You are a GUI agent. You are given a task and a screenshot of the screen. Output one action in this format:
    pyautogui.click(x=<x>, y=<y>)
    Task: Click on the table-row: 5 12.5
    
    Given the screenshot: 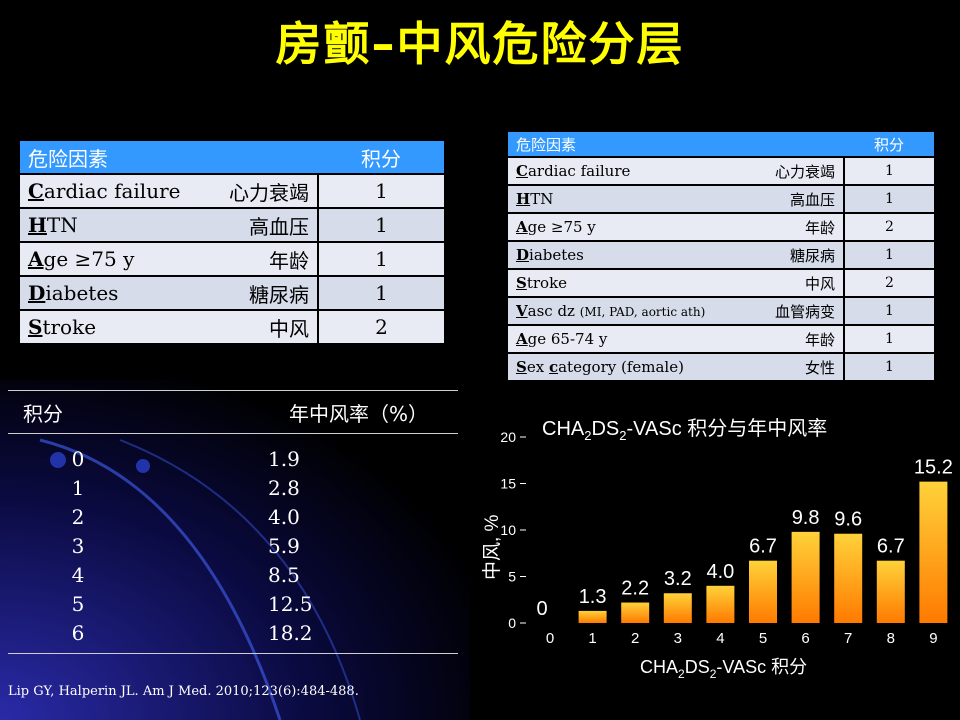 What is the action you would take?
    pyautogui.click(x=192, y=603)
    